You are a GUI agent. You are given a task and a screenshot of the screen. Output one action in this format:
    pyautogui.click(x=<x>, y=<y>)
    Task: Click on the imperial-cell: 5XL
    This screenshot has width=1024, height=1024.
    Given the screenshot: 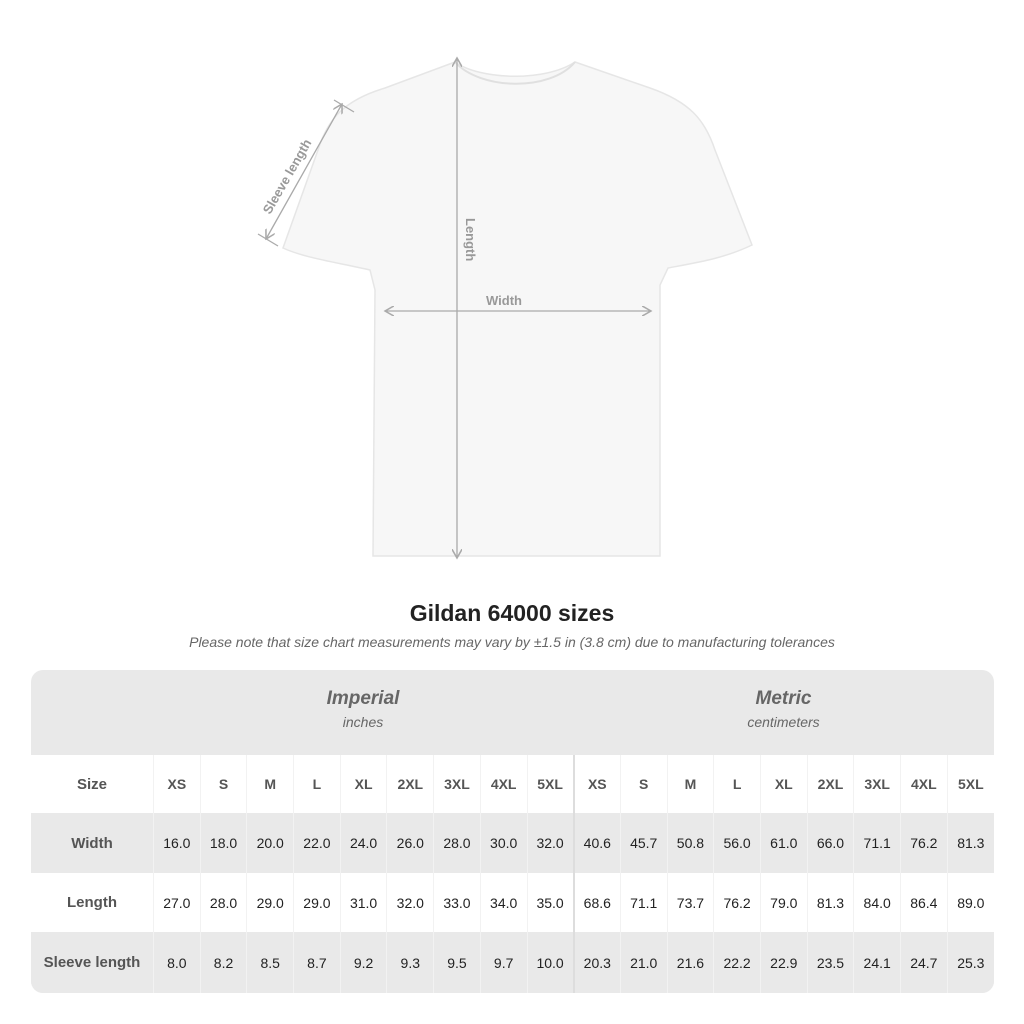 What is the action you would take?
    pyautogui.click(x=550, y=784)
    